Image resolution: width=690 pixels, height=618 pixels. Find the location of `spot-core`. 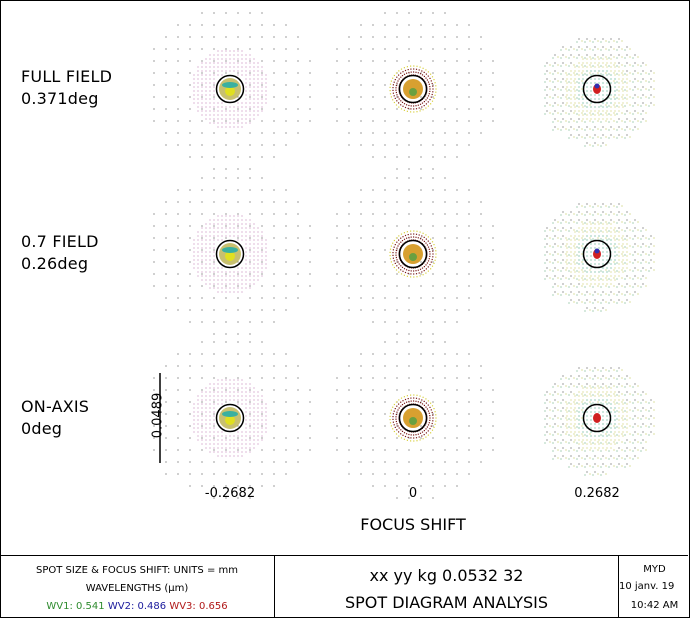

spot-core is located at coordinates (597, 418).